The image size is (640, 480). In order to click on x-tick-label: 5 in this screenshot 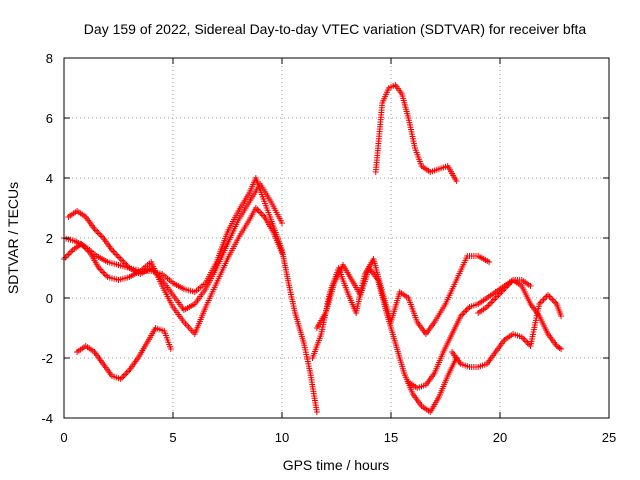, I will do `click(172, 437)`.